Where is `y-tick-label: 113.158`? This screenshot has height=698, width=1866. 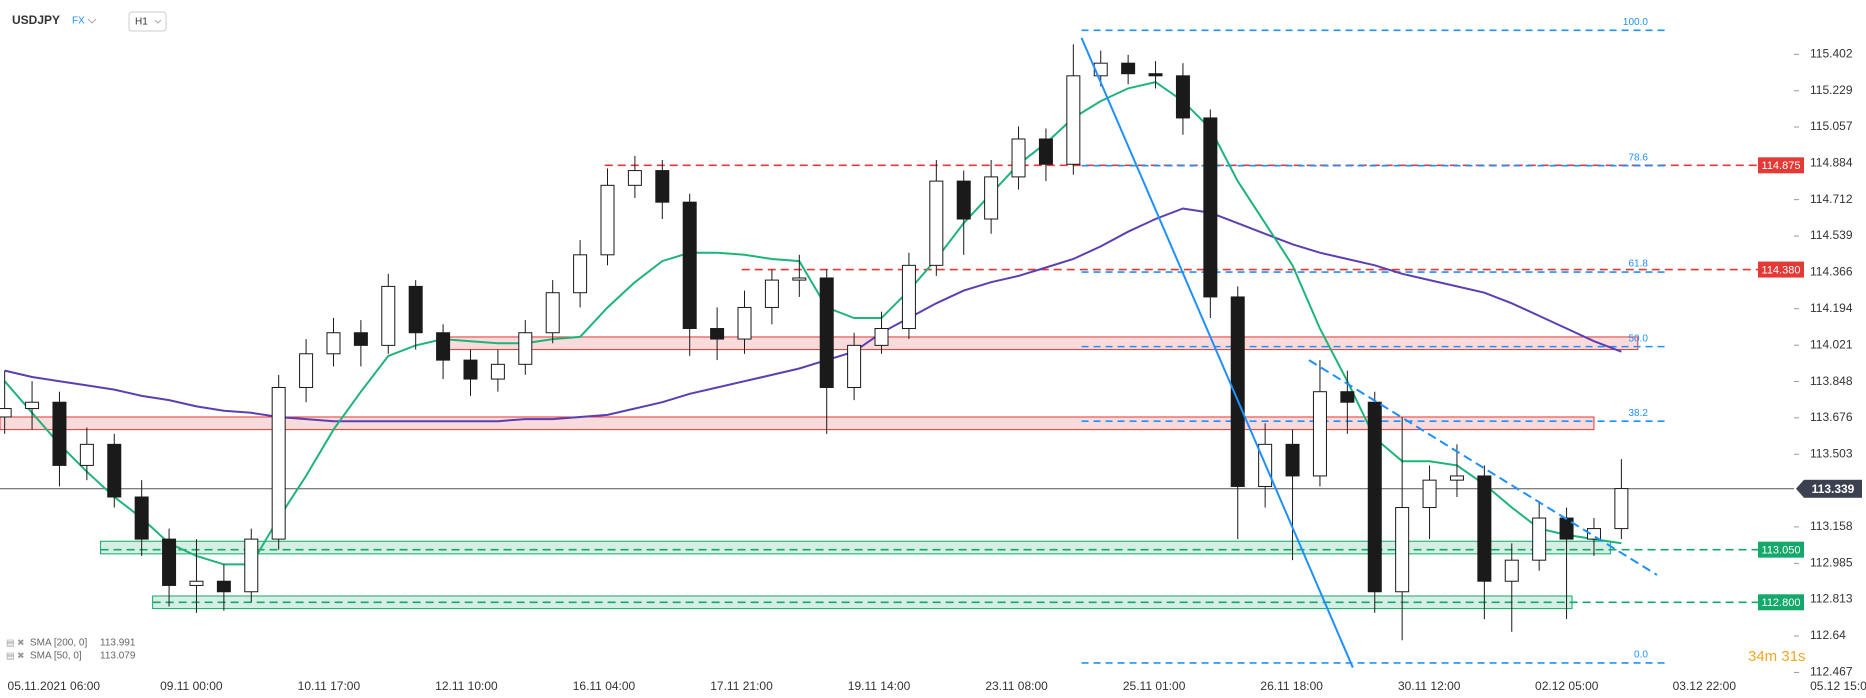
y-tick-label: 113.158 is located at coordinates (1831, 526).